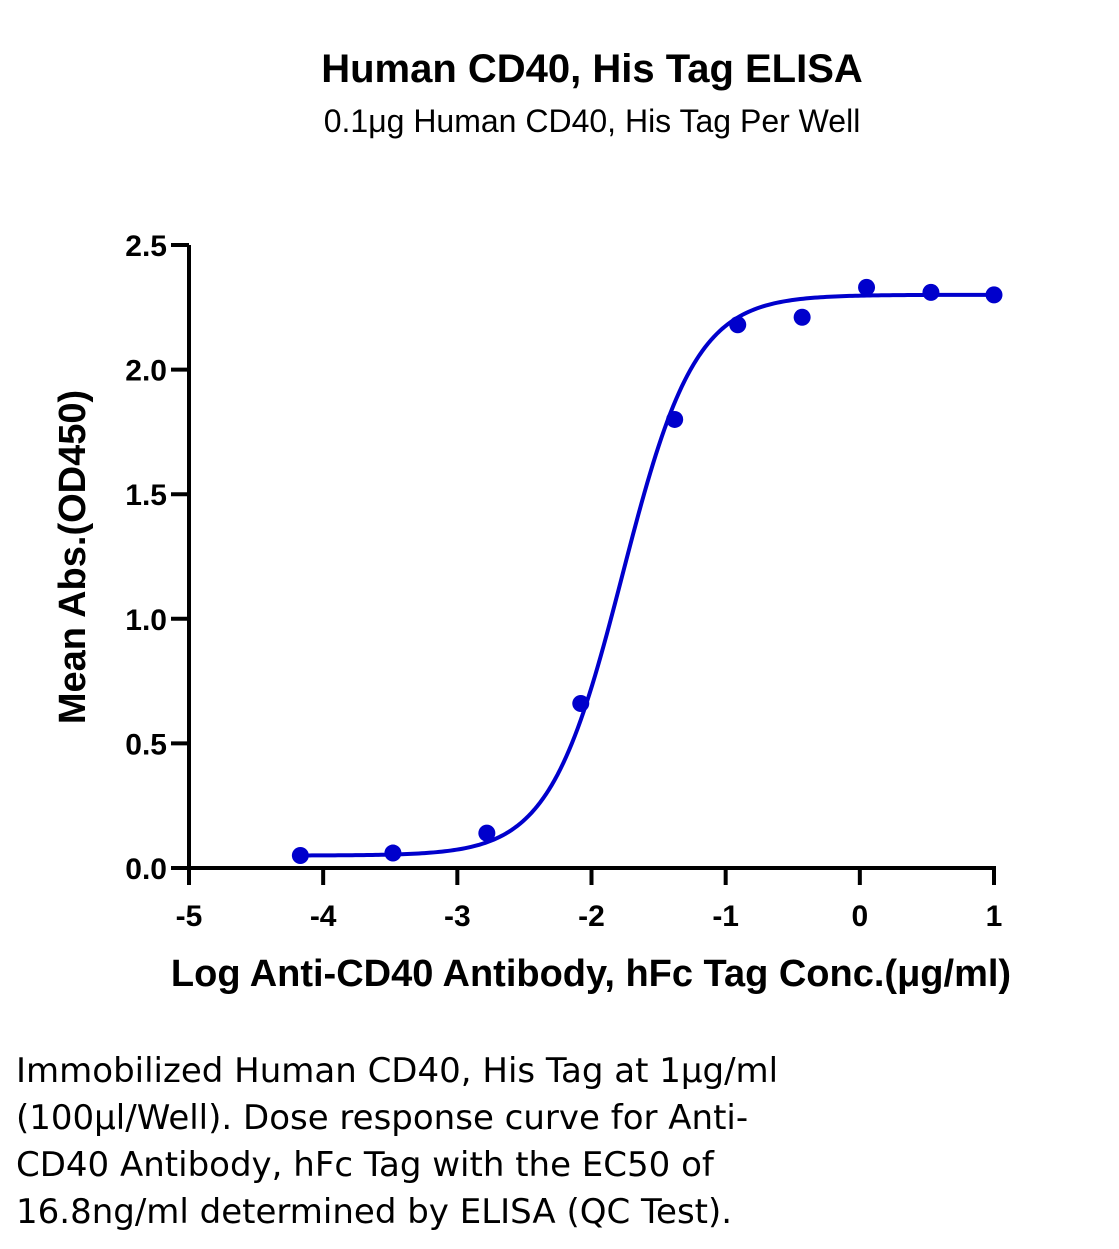 This screenshot has width=1119, height=1249. What do you see at coordinates (859, 916) in the screenshot?
I see `x-tick-label: 0` at bounding box center [859, 916].